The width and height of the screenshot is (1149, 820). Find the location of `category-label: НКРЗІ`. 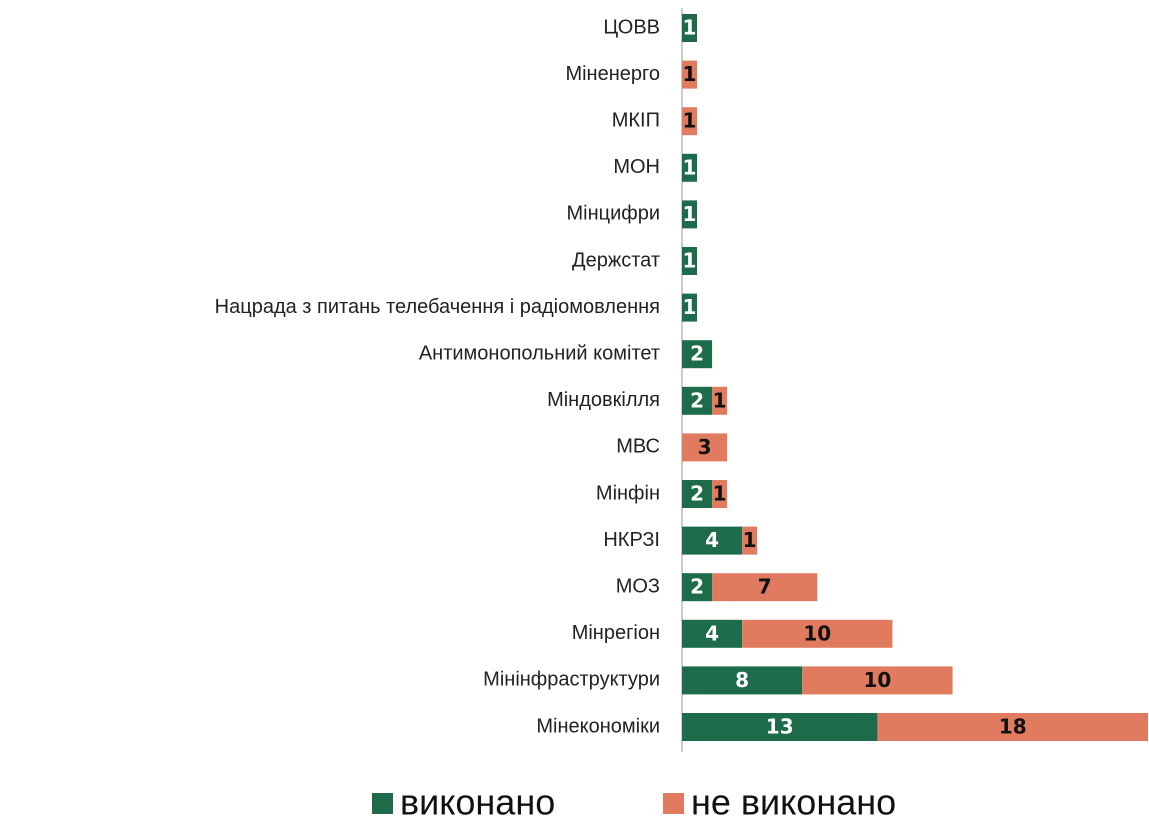

category-label: НКРЗІ is located at coordinates (631, 540).